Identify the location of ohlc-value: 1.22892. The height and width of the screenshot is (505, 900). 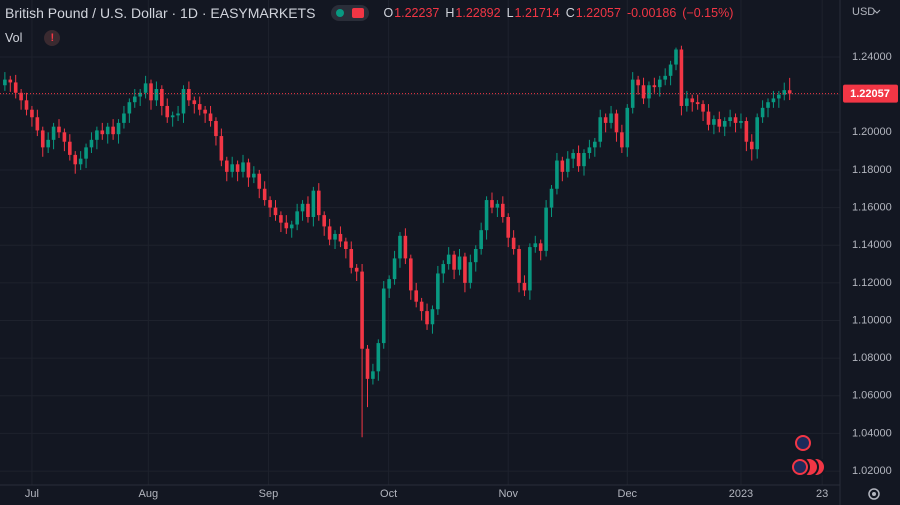
(478, 13).